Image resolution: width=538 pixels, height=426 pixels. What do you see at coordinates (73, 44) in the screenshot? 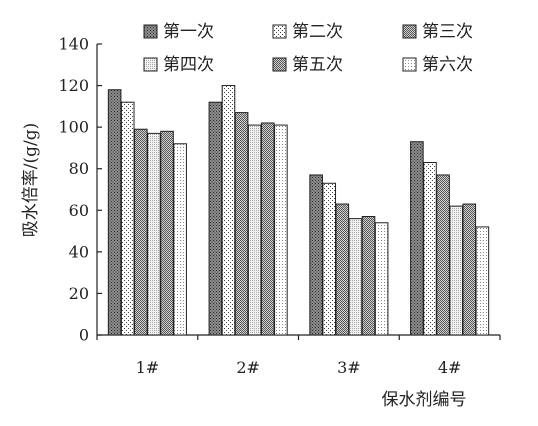
I see `y-tick-label: 140` at bounding box center [73, 44].